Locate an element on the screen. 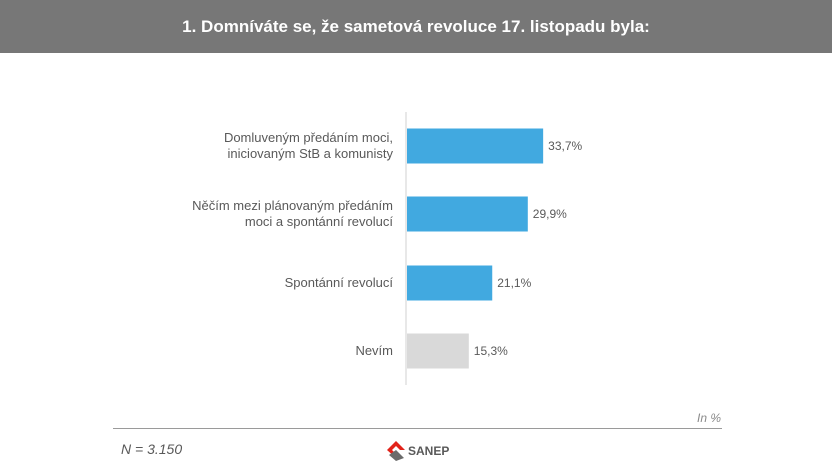 Image resolution: width=832 pixels, height=472 pixels. value-label-3: 15,3% is located at coordinates (491, 351).